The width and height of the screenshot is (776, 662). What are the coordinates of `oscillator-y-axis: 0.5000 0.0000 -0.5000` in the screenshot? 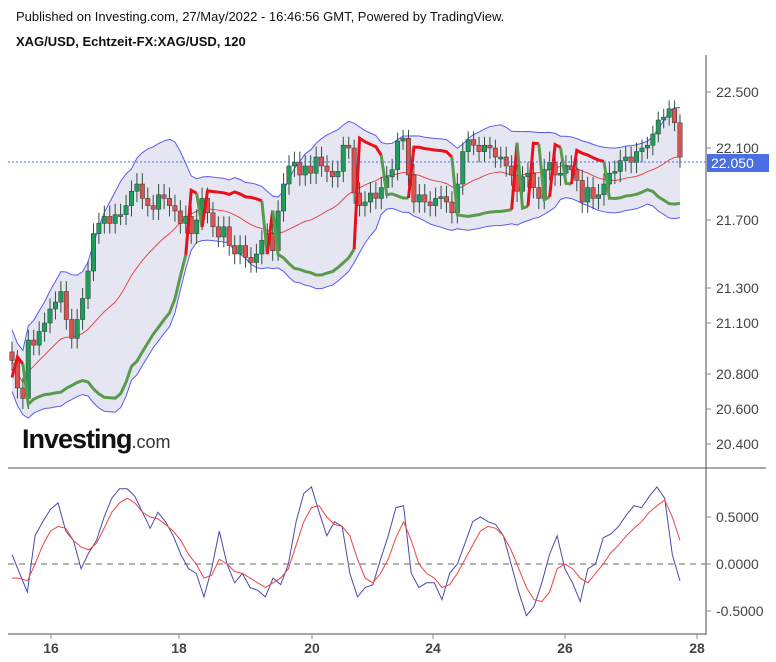 It's located at (735, 564).